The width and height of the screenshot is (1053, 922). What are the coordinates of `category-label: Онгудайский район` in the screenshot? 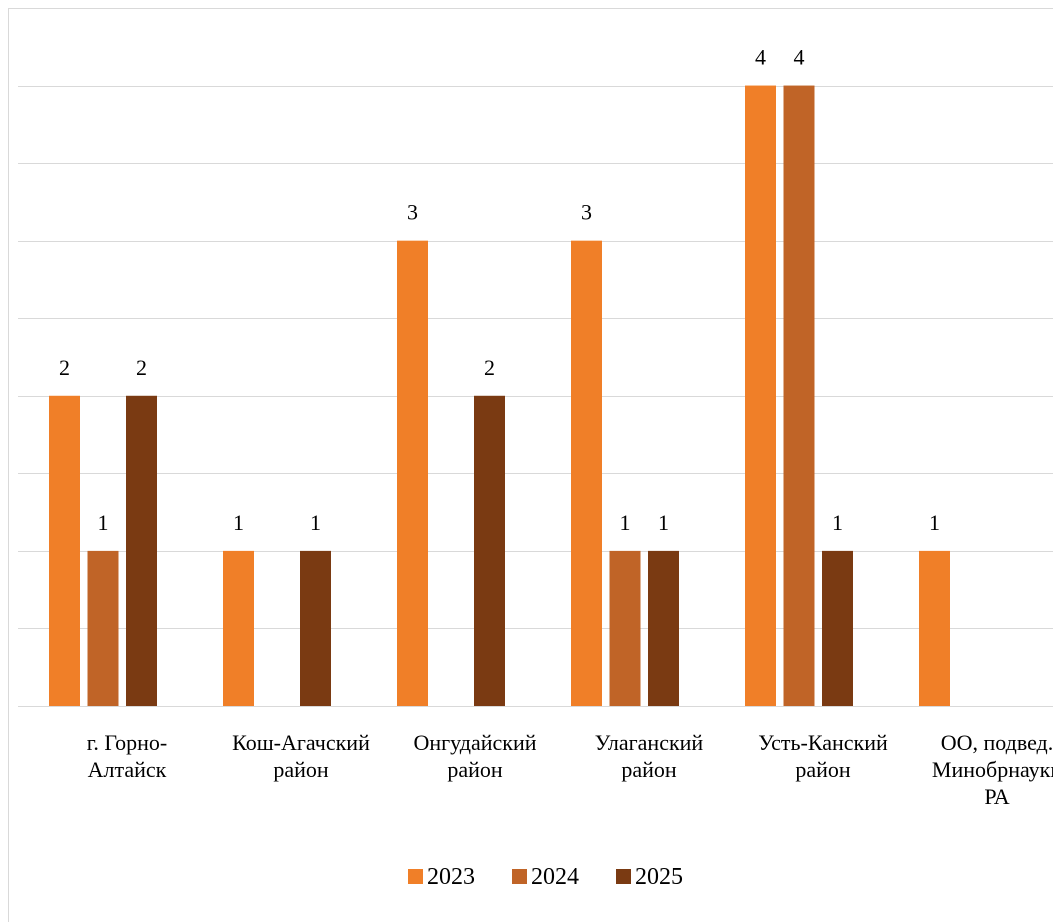 It's located at (474, 756).